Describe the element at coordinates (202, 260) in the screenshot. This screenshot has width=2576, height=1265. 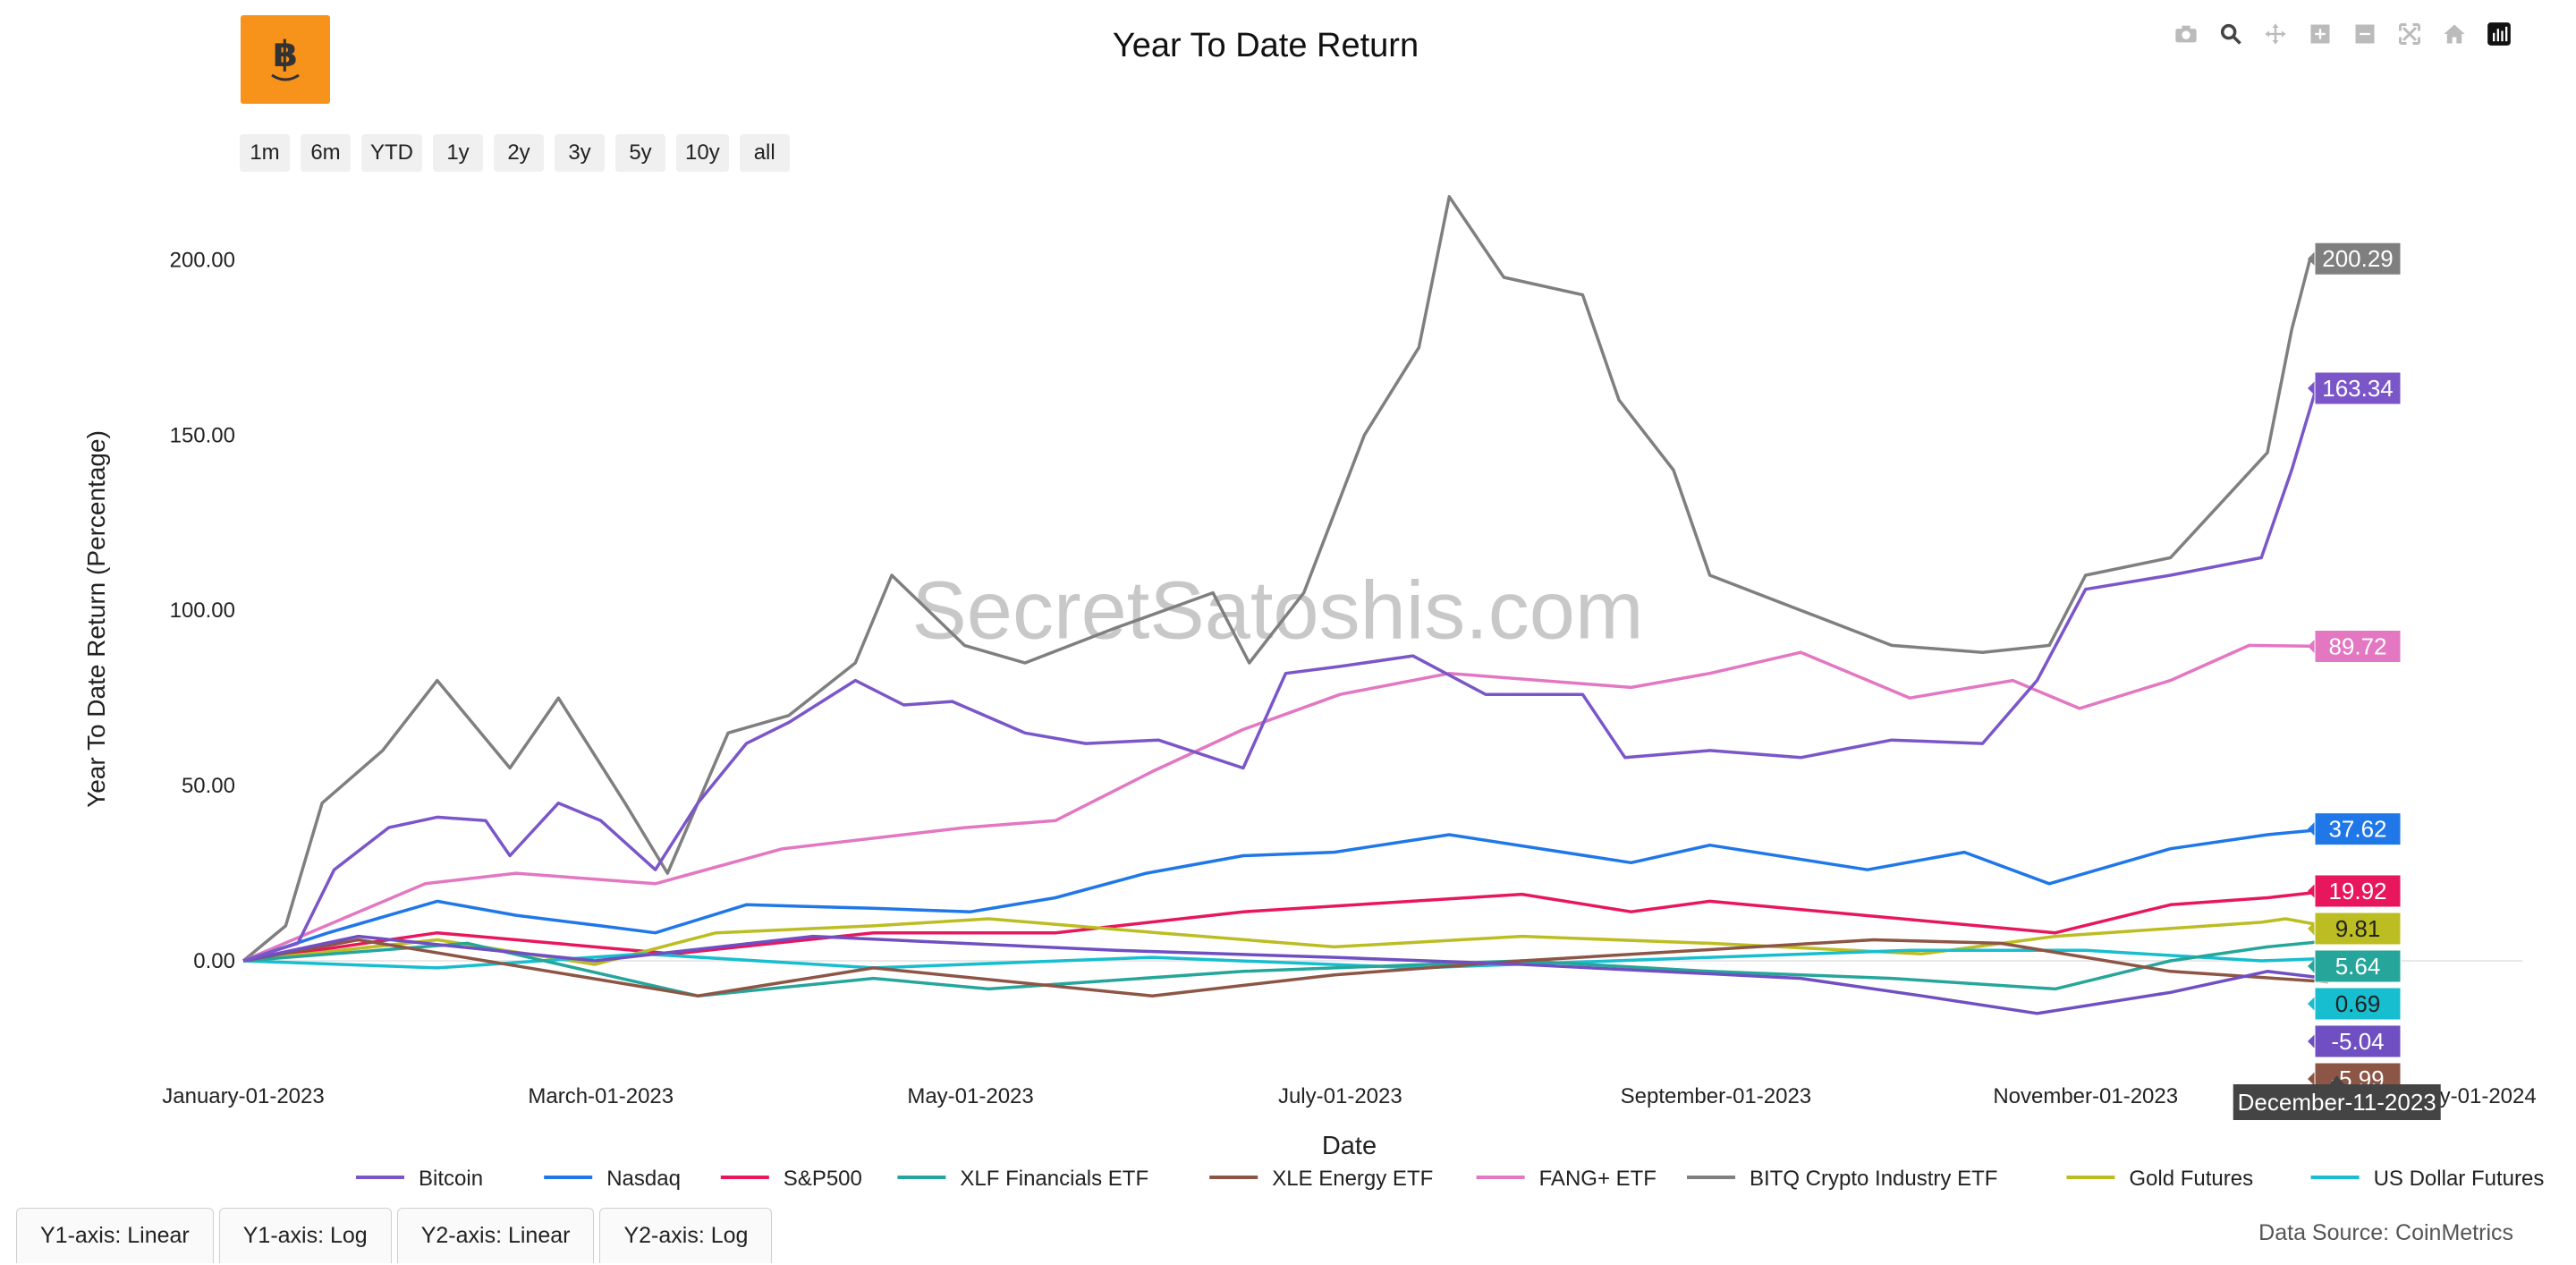
I see `y-tick-label: 200.00` at that location.